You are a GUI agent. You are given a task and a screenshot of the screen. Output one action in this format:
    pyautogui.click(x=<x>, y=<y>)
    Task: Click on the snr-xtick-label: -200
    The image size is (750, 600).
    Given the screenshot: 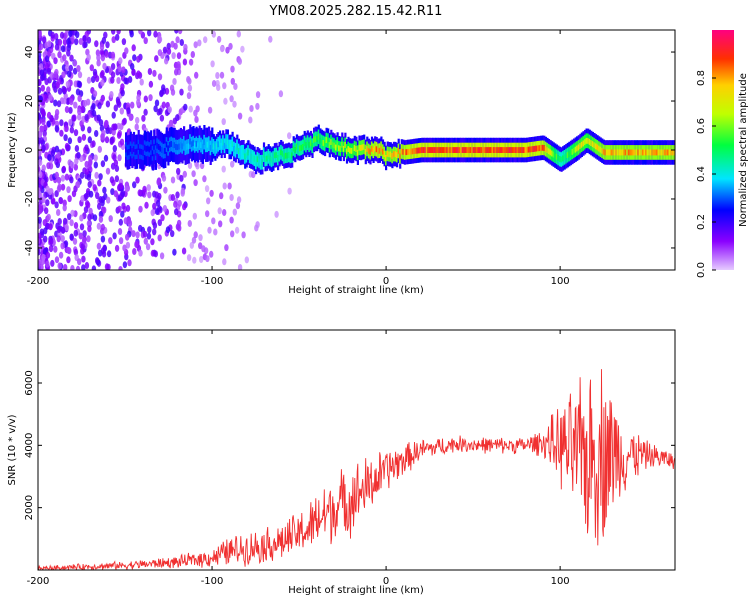 What is the action you would take?
    pyautogui.click(x=38, y=581)
    